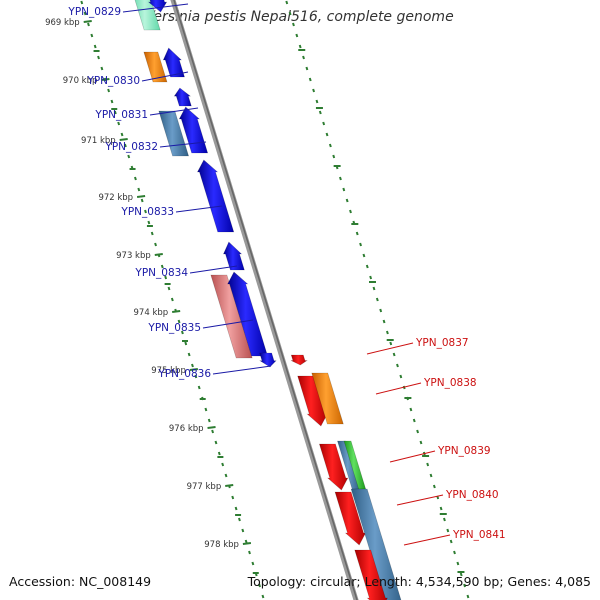 This screenshot has height=600, width=600. Describe the element at coordinates (80, 581) in the screenshot. I see `accession-text: Accession: NC_008149` at that location.